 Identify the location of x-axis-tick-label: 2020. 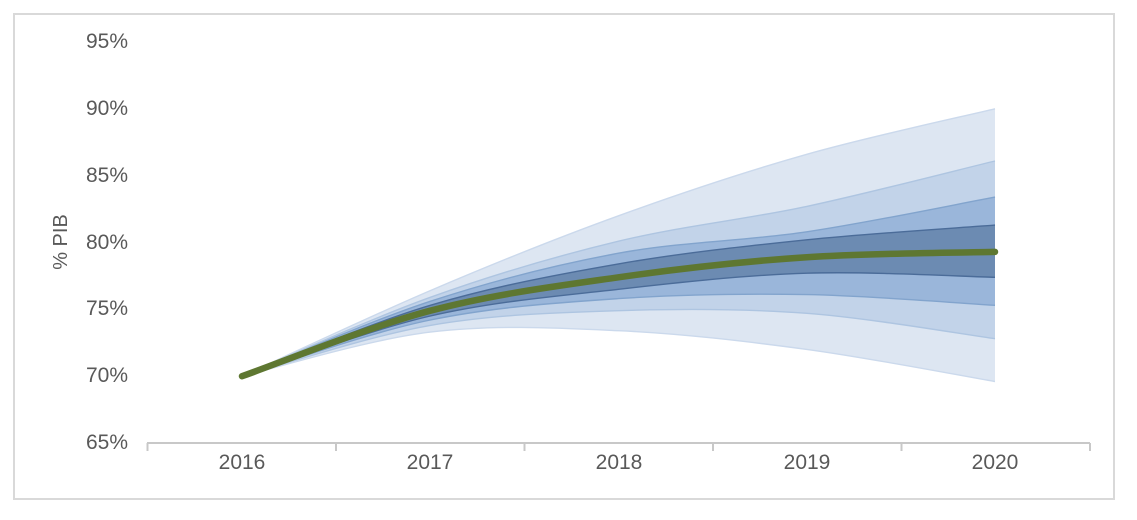
(995, 462).